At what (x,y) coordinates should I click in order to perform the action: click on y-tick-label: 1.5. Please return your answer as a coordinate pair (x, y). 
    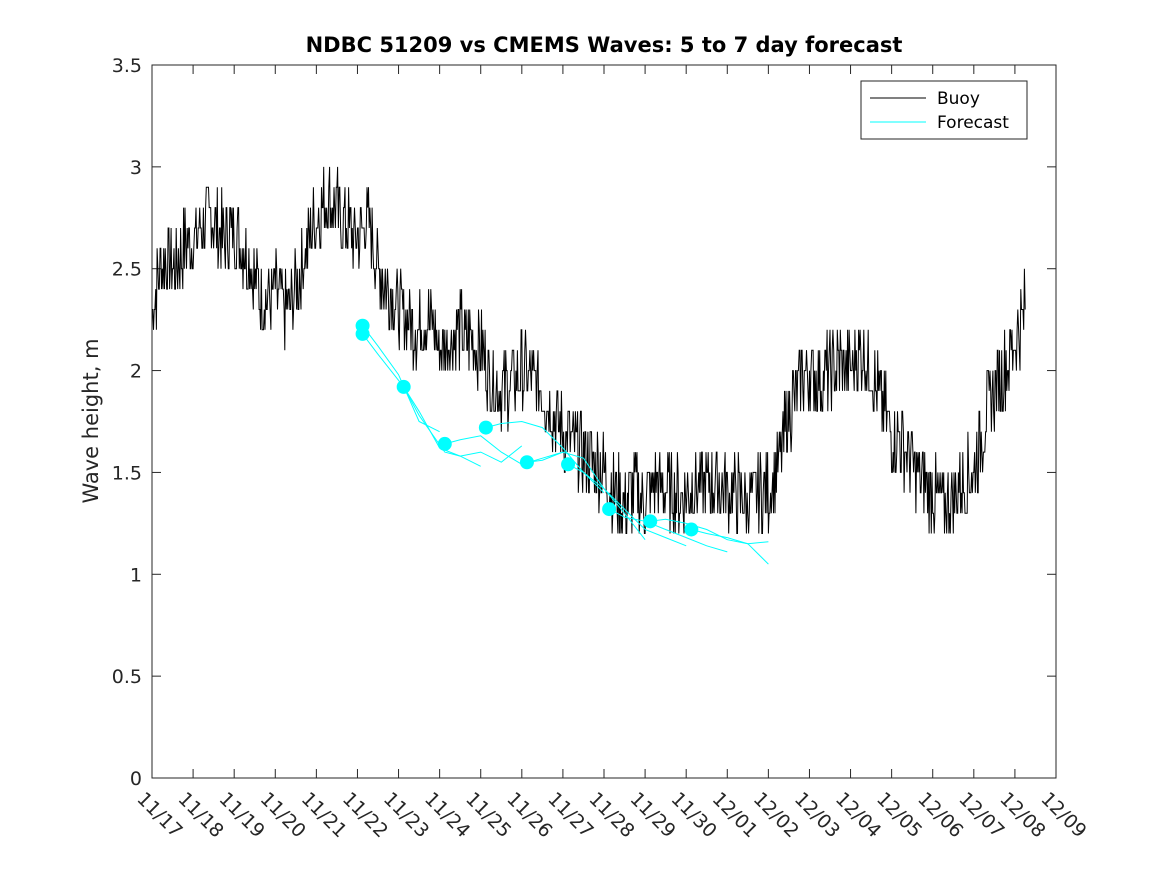
    Looking at the image, I should click on (127, 473).